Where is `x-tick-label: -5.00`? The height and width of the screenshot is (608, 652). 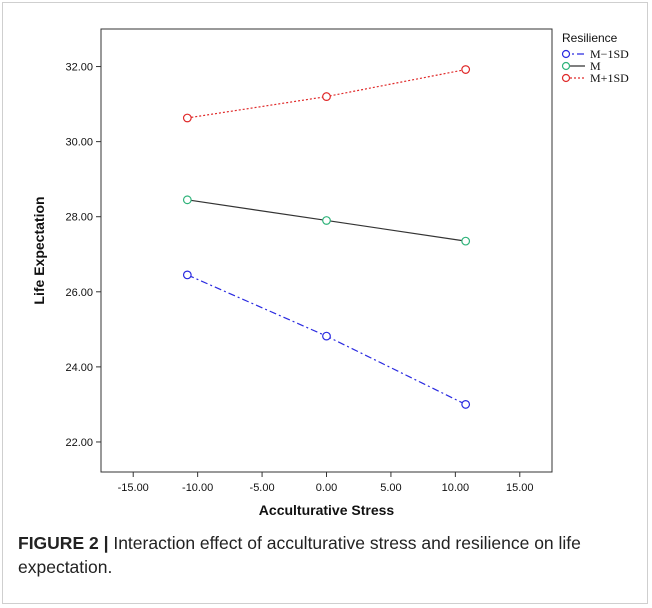
x-tick-label: -5.00 is located at coordinates (262, 488).